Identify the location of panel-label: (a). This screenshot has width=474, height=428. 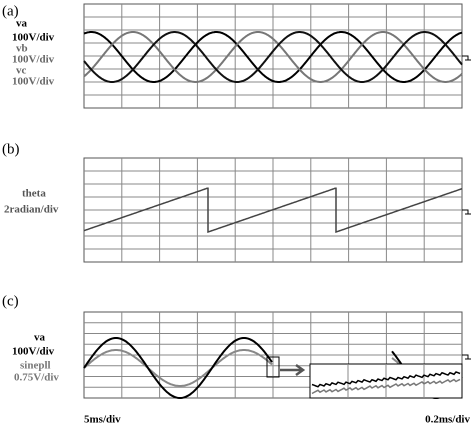
(10, 11).